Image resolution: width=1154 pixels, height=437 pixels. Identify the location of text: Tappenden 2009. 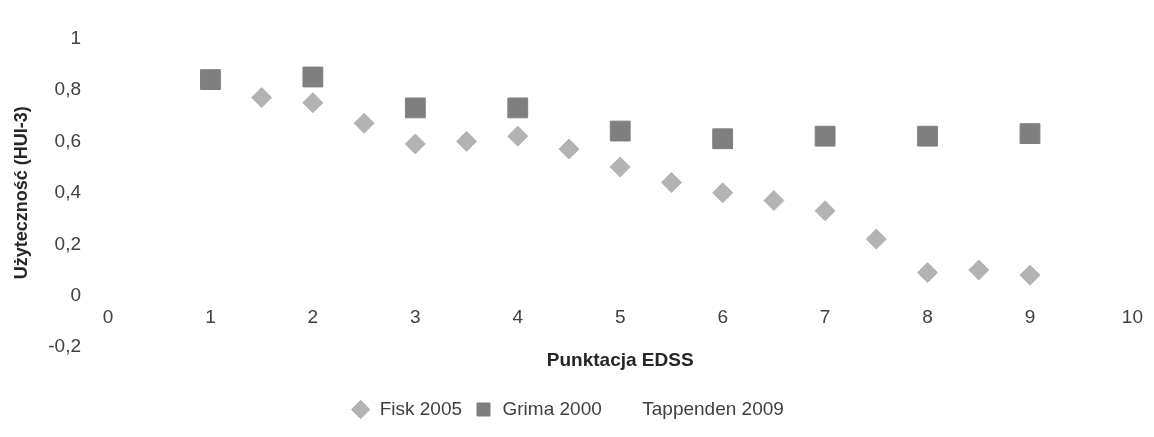
(713, 408).